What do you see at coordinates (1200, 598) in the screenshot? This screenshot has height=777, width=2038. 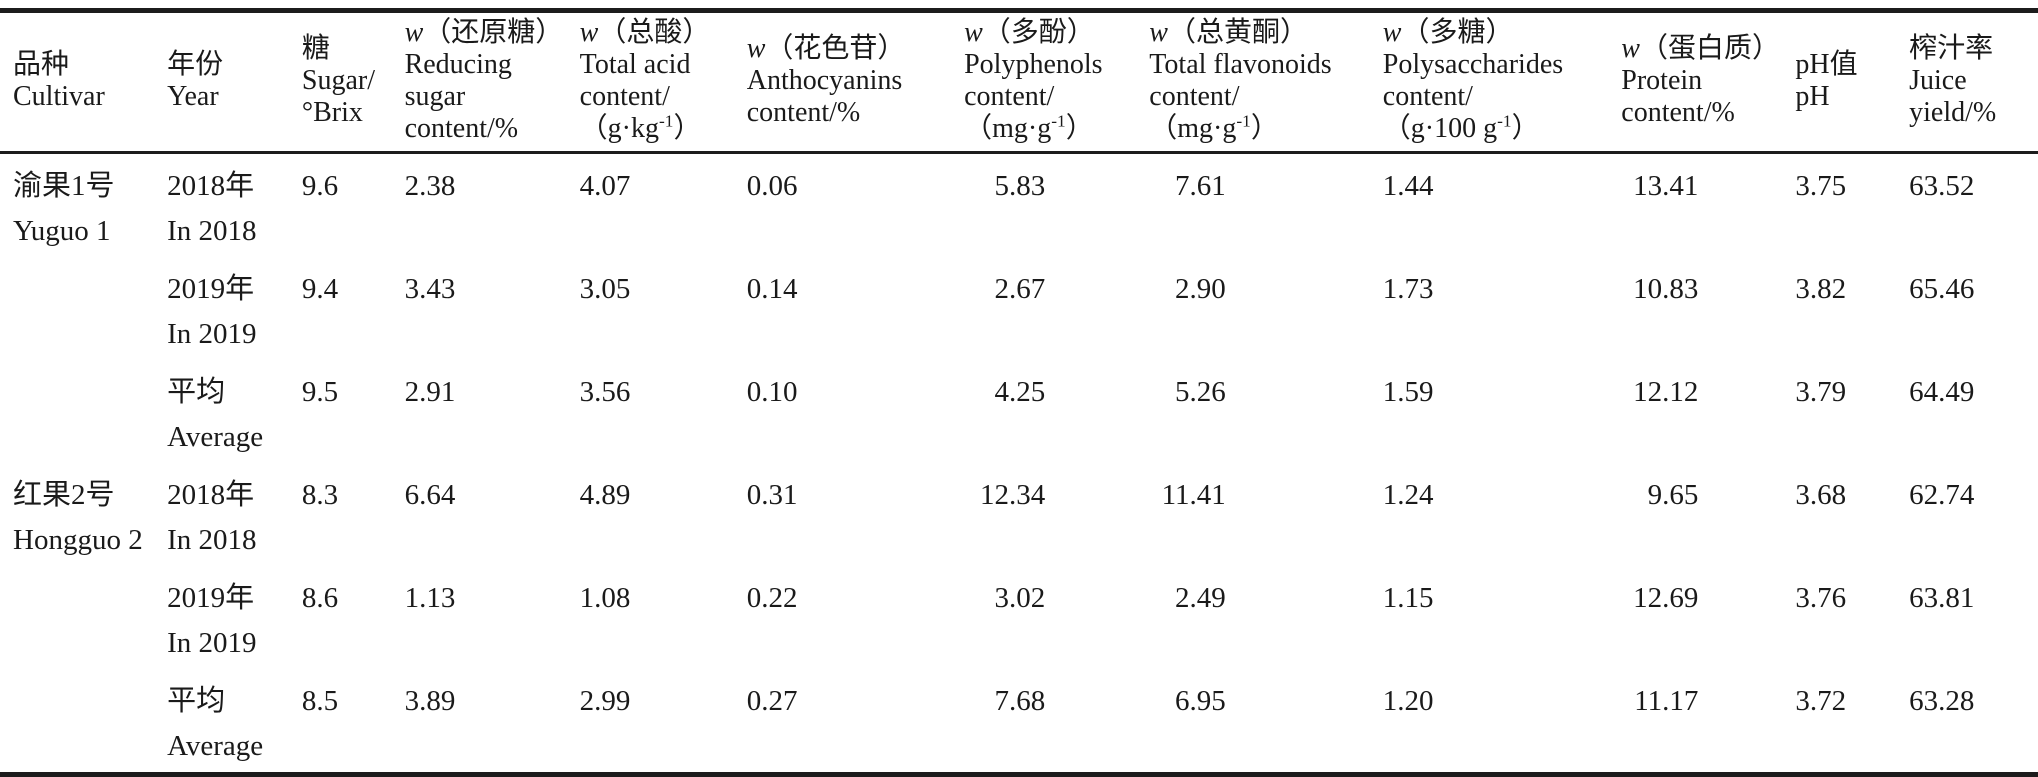 I see `cell-total_flavonoids: 2.49` at bounding box center [1200, 598].